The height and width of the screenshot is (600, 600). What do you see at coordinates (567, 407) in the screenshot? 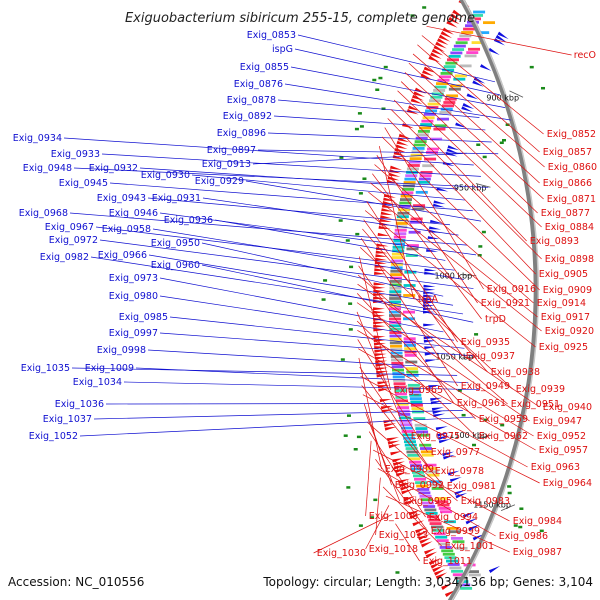
I see `gene-label-right: Exig_0940` at bounding box center [567, 407].